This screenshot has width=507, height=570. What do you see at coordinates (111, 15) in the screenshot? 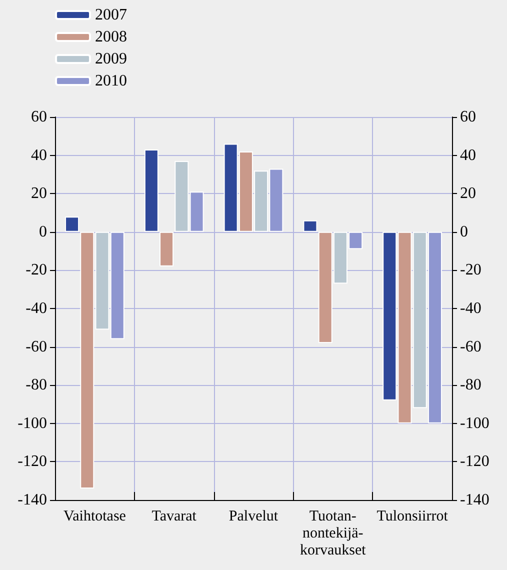
I see `legend-label: 2007` at bounding box center [111, 15].